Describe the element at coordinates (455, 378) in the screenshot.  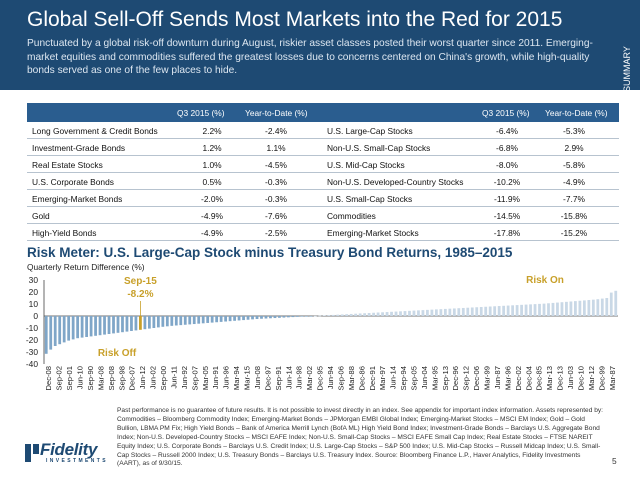
I see `x-tick-label: Dec-96` at that location.